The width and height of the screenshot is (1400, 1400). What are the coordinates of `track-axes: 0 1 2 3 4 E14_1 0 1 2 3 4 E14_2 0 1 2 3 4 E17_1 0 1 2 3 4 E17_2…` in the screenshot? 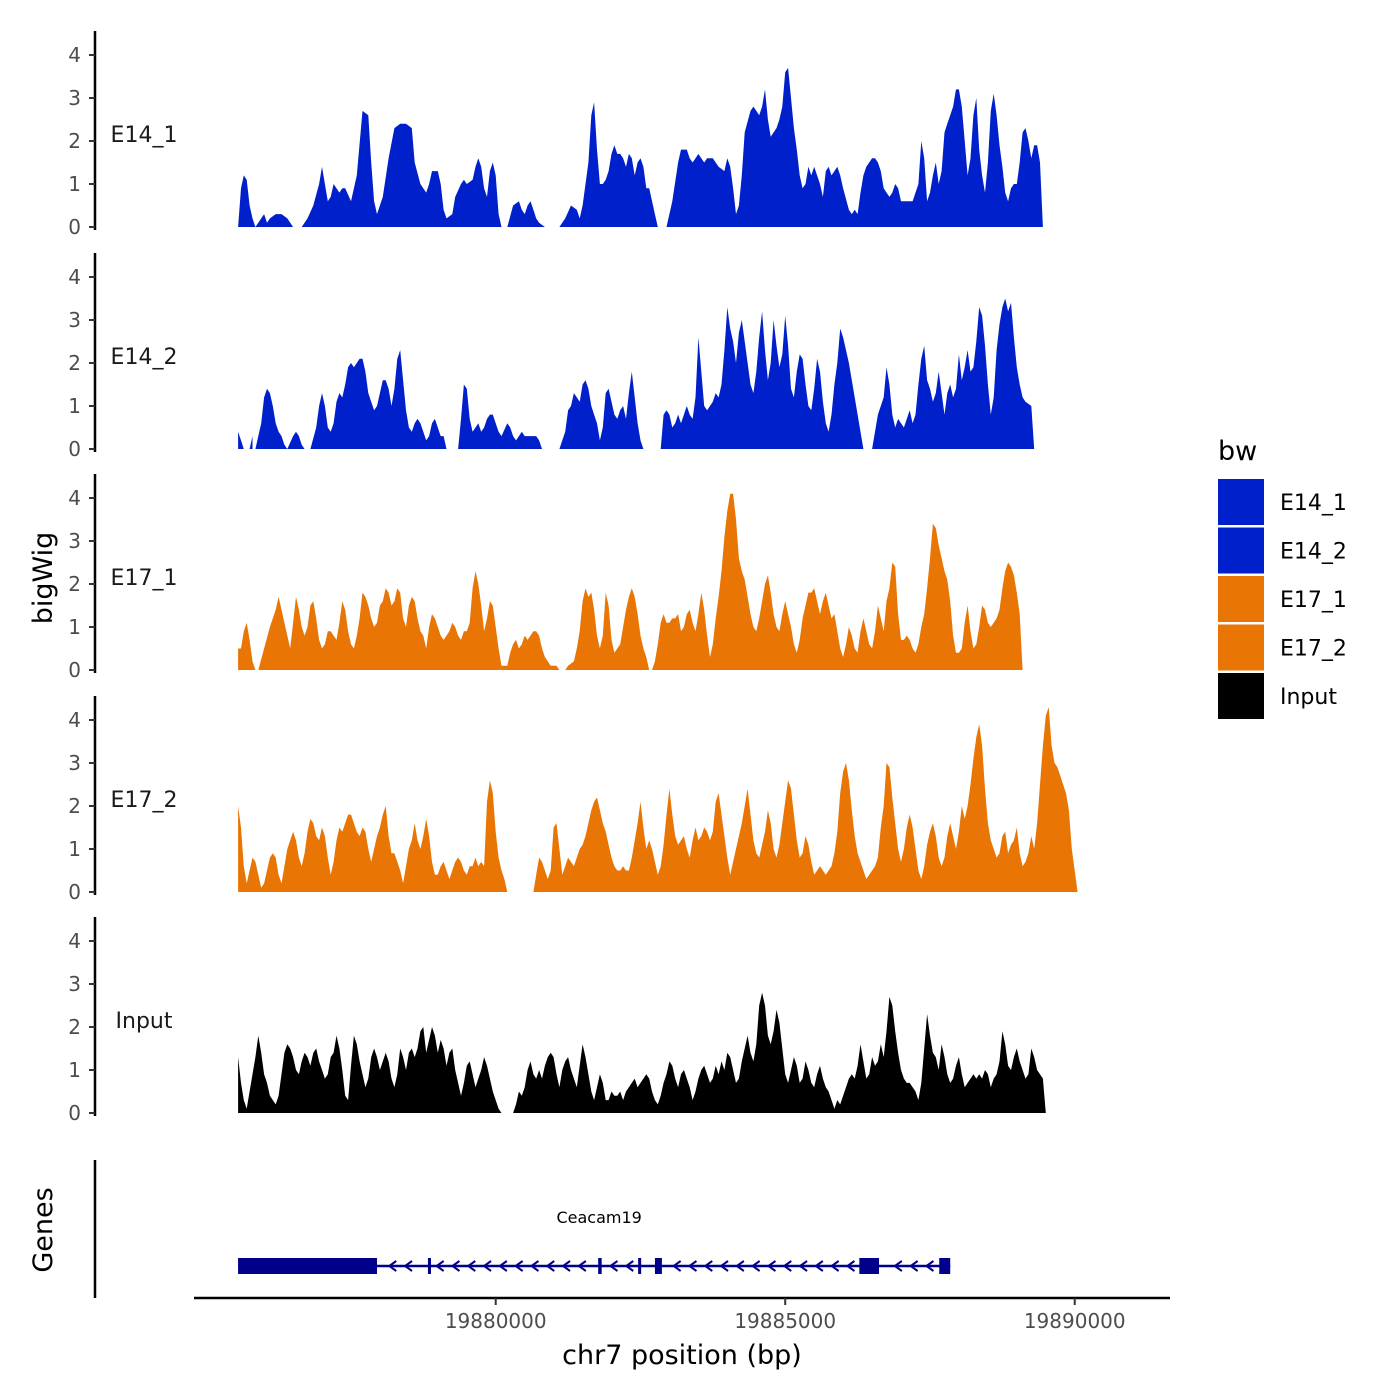 It's located at (122, 578).